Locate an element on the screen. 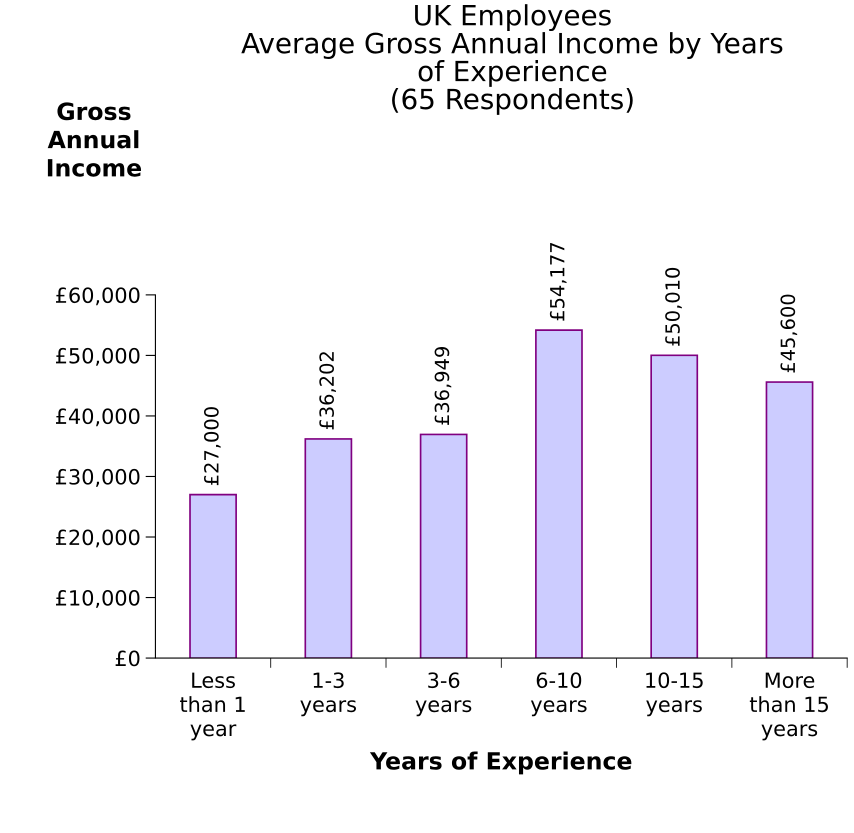 Image resolution: width=854 pixels, height=833 pixels. y-tick-label: £30,000 is located at coordinates (98, 477).